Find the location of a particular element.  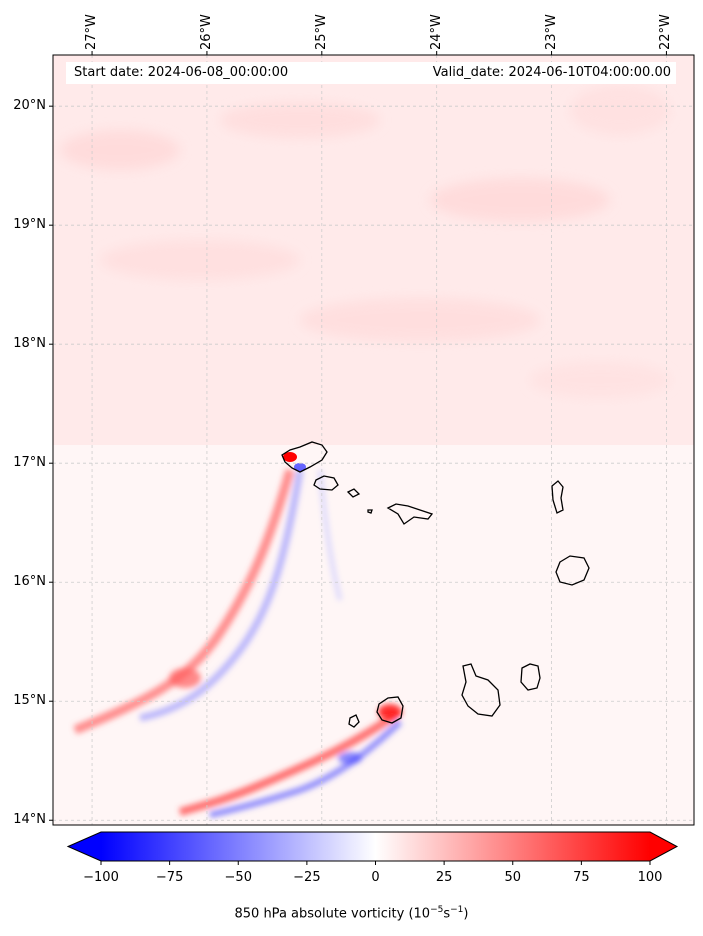

lon-label: 24°W is located at coordinates (436, 32).